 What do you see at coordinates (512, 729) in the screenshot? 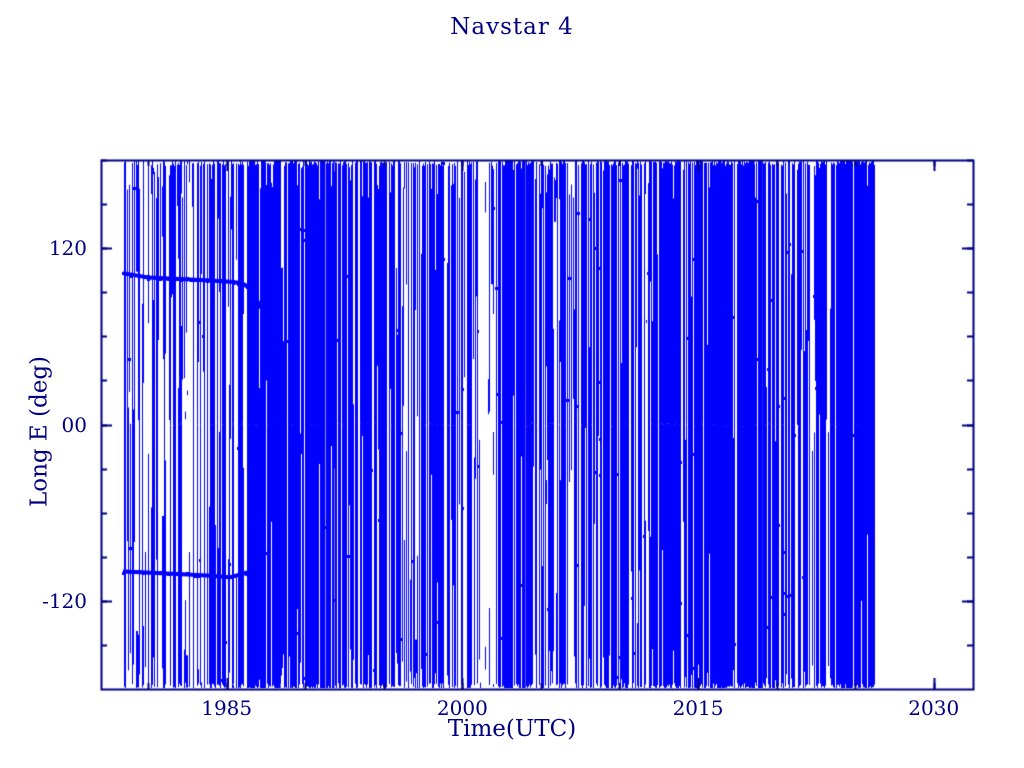
I see `x-axis-label: Time(UTC)` at bounding box center [512, 729].